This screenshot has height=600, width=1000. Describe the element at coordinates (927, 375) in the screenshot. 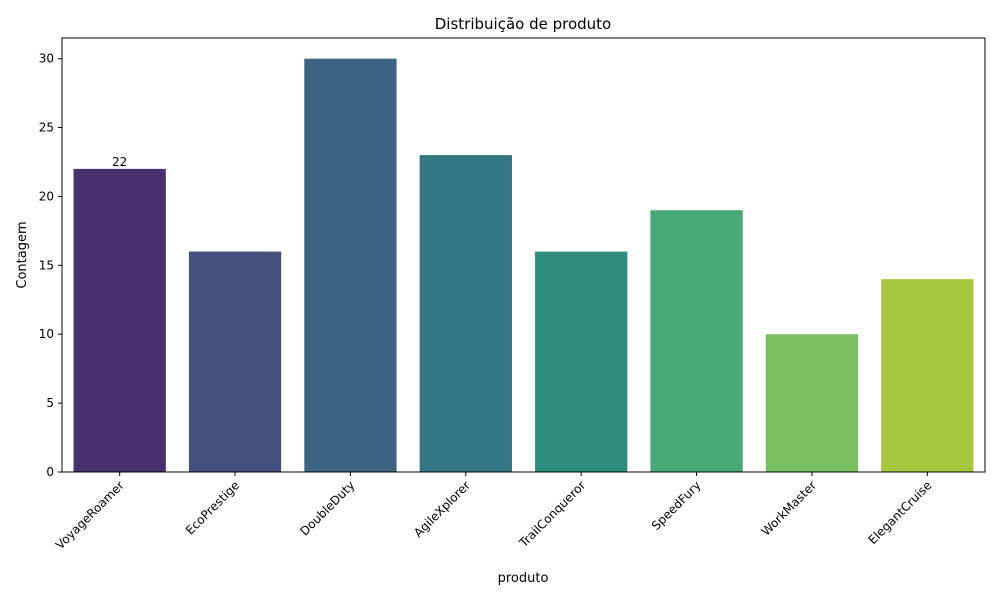

I see `bar-elegantcruise` at that location.